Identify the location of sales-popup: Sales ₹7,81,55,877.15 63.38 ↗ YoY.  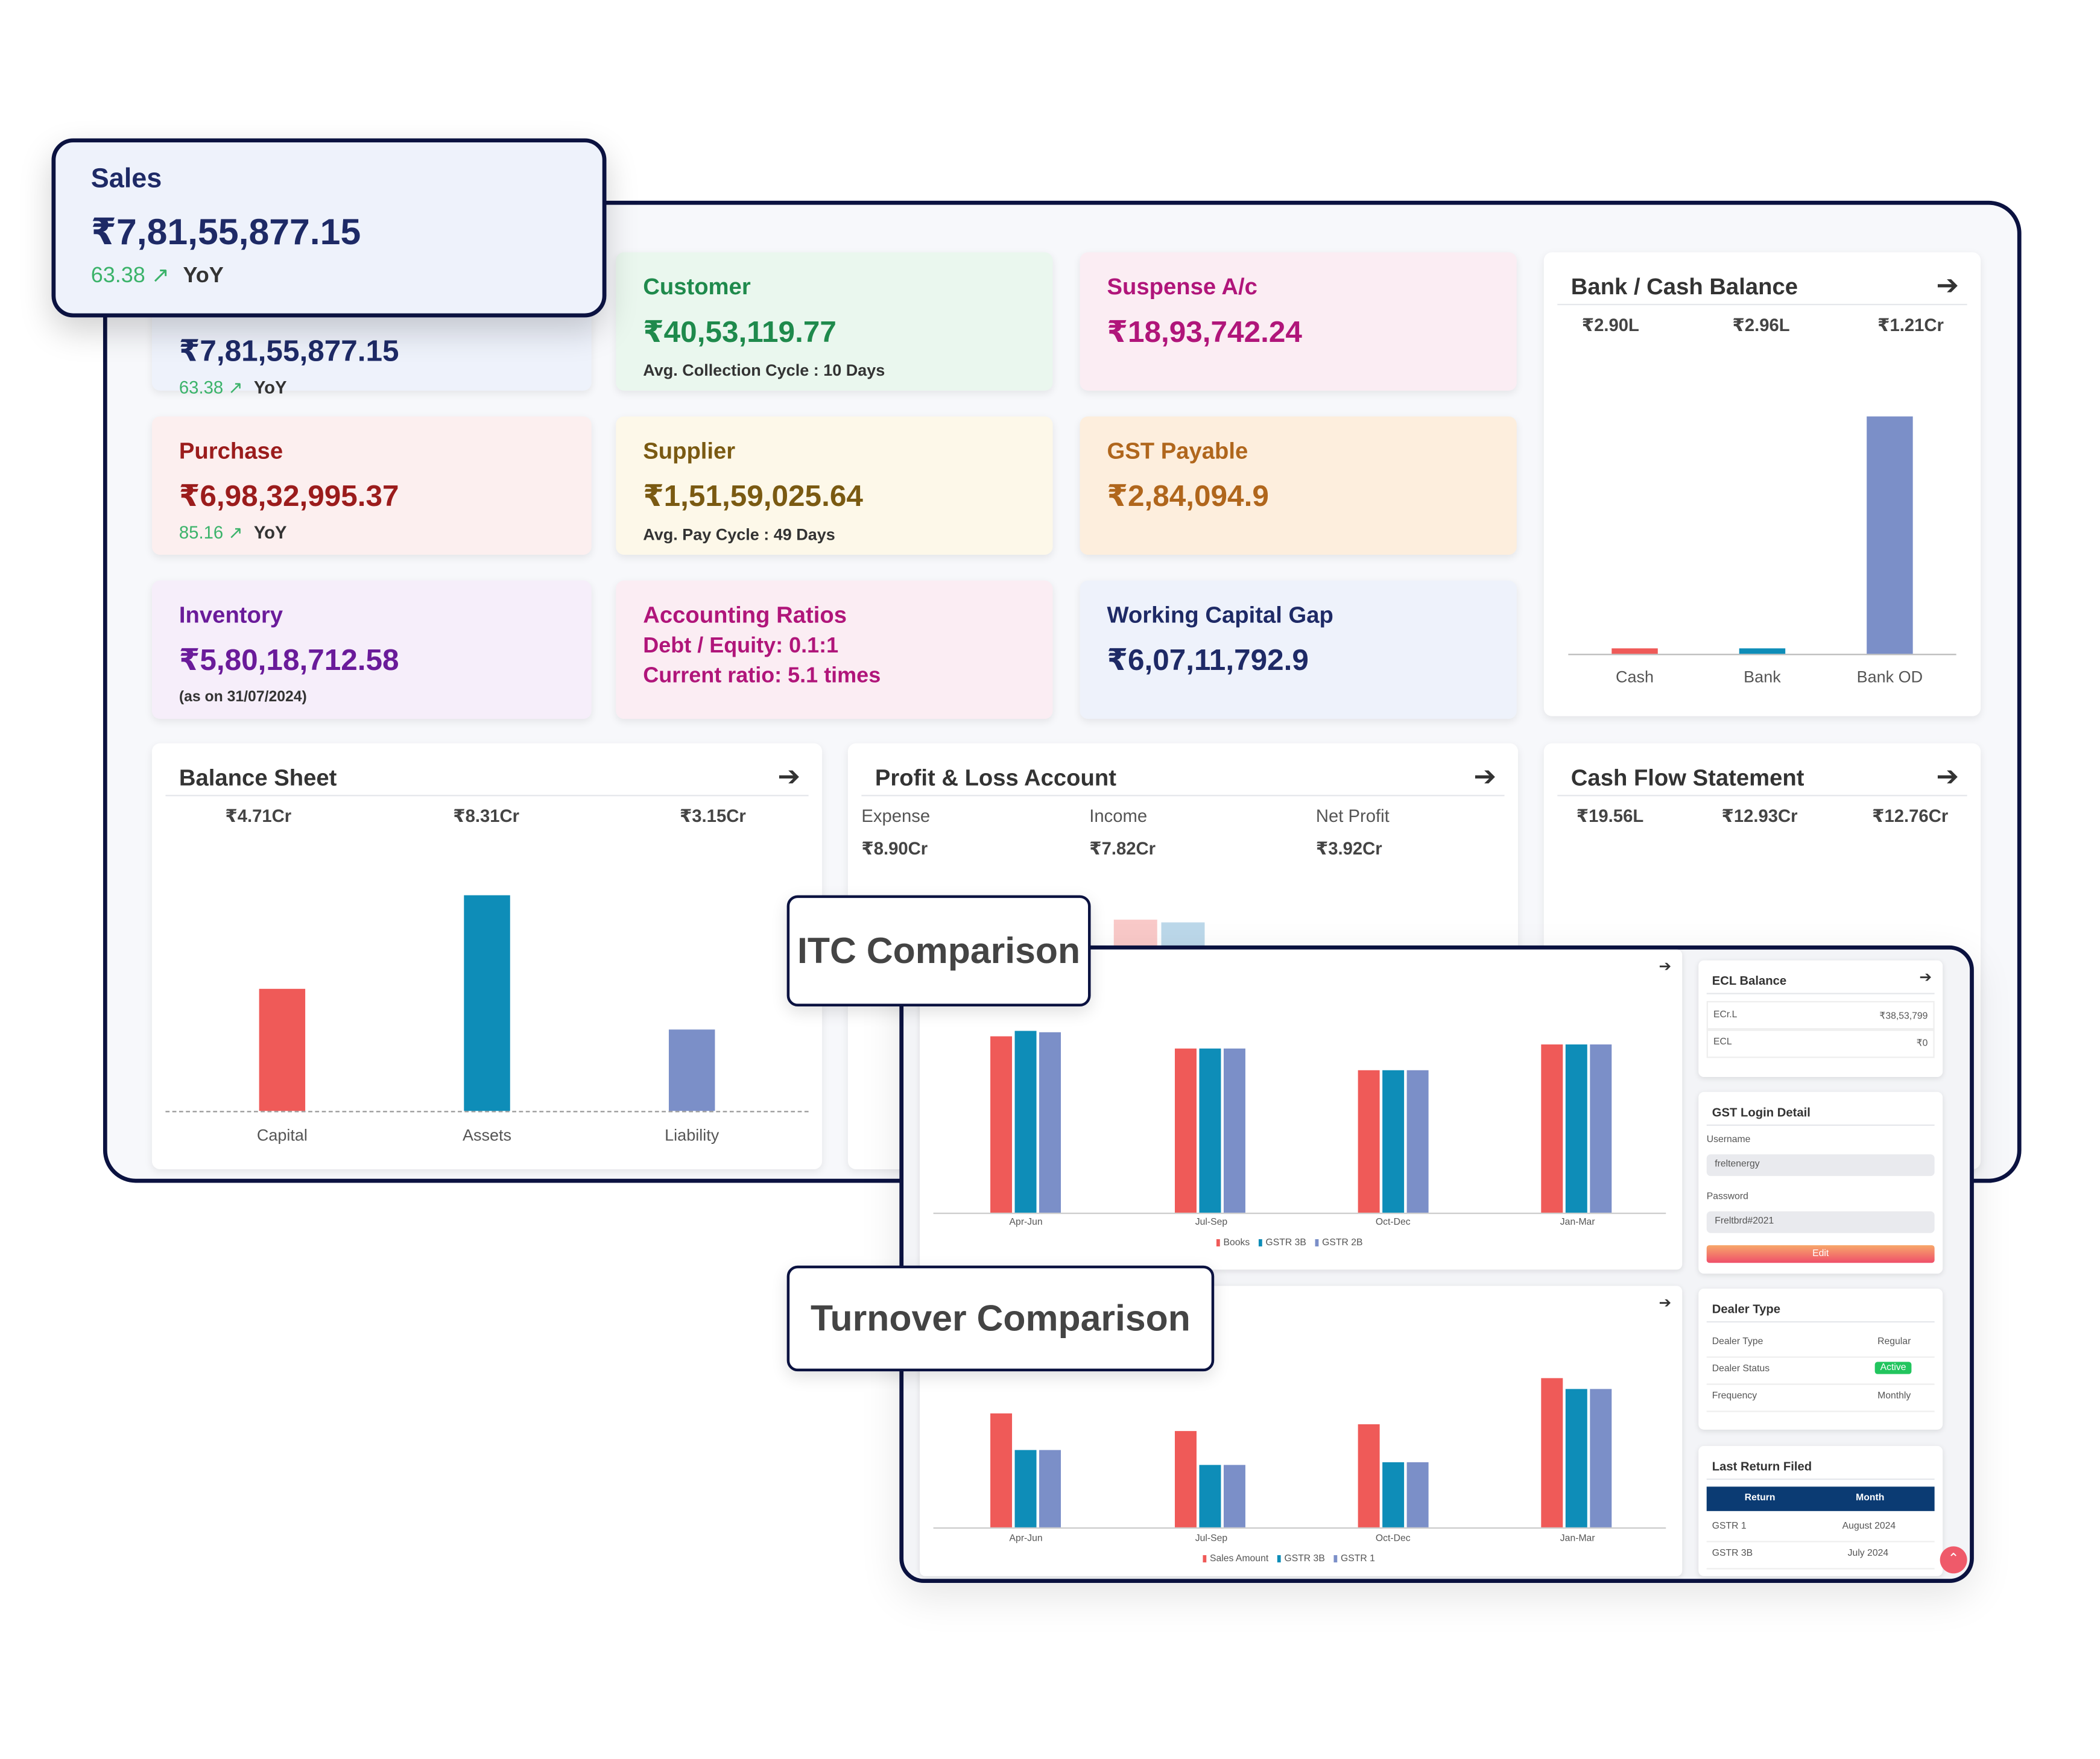
(329, 228).